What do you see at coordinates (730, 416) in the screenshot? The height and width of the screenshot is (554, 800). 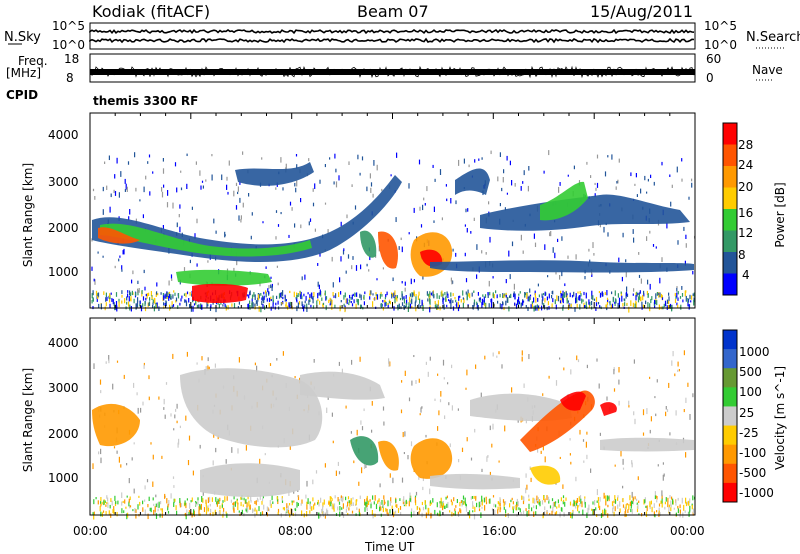 I see `velocity-colorbar-swatch` at bounding box center [730, 416].